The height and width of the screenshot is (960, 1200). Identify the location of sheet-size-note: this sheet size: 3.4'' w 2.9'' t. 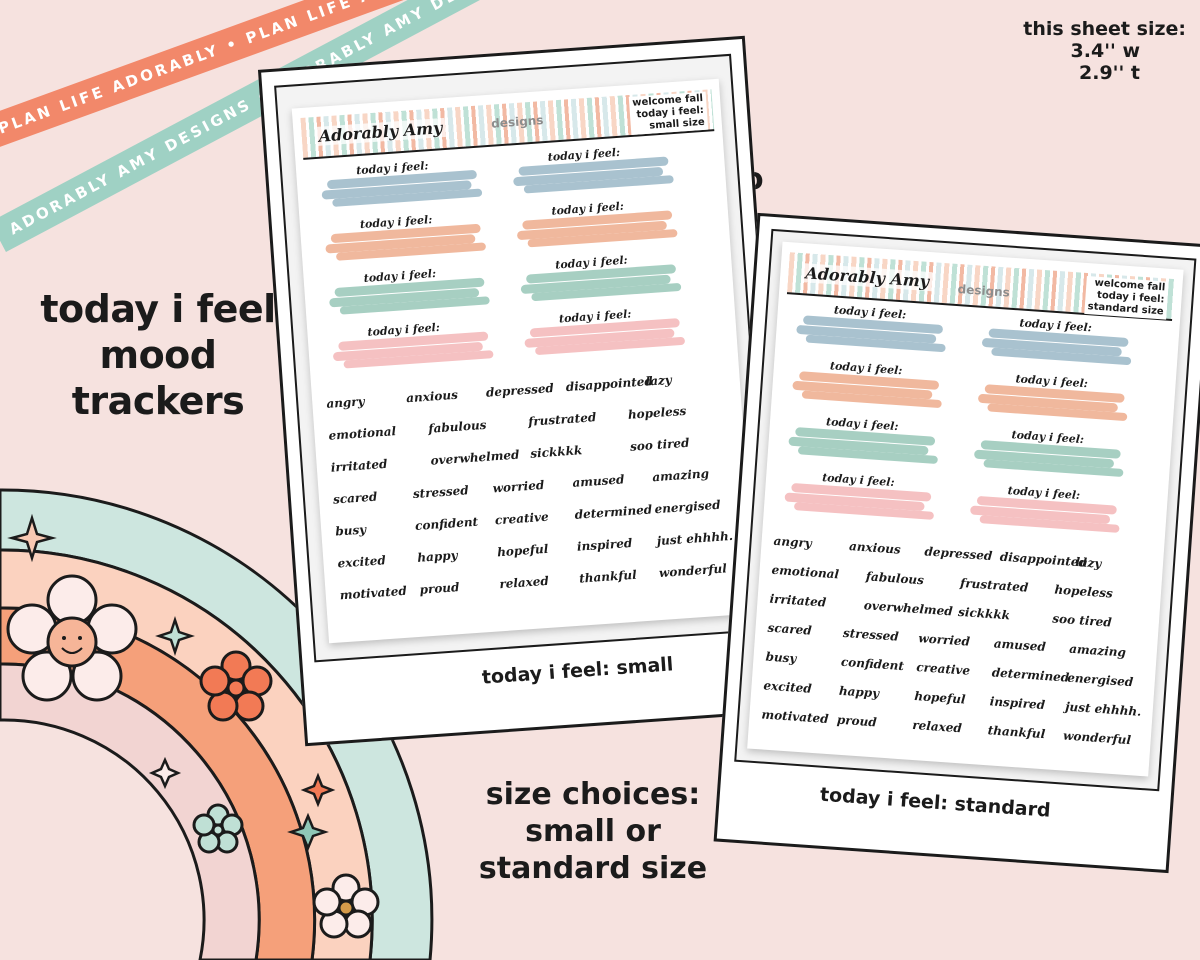
(1104, 51).